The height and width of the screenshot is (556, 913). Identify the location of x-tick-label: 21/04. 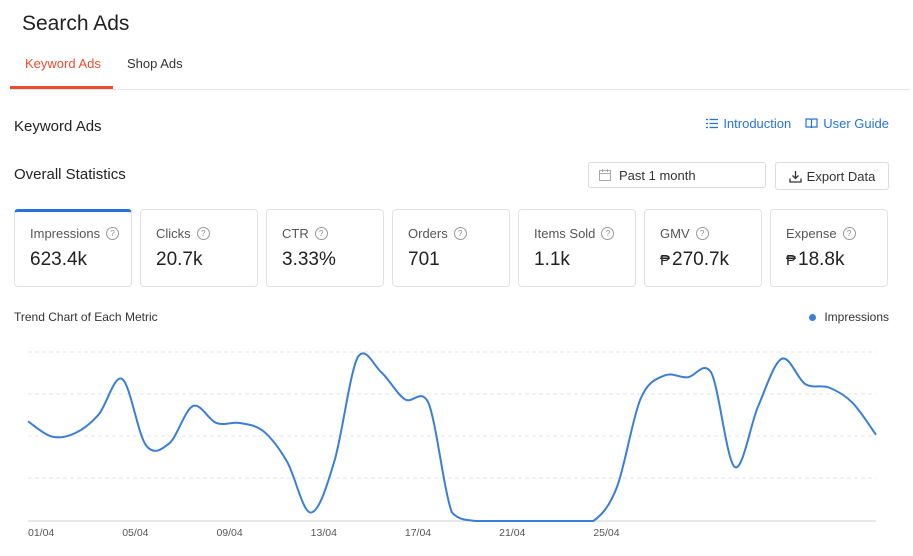
(512, 533).